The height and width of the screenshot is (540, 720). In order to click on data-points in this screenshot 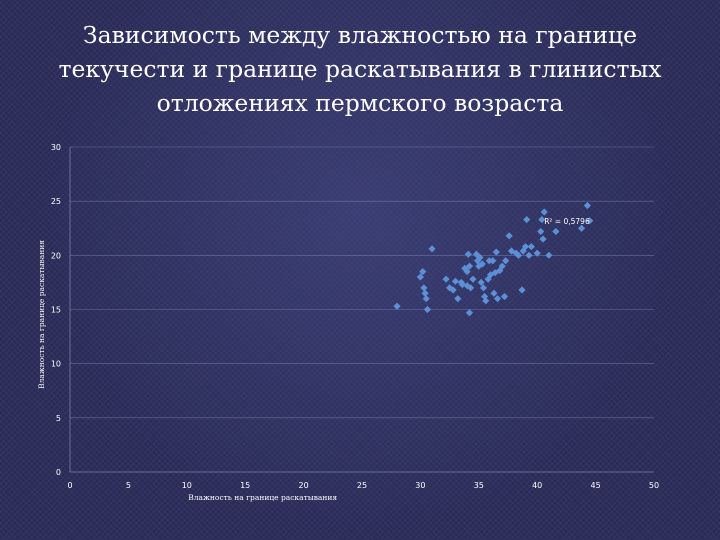, I will do `click(493, 259)`.